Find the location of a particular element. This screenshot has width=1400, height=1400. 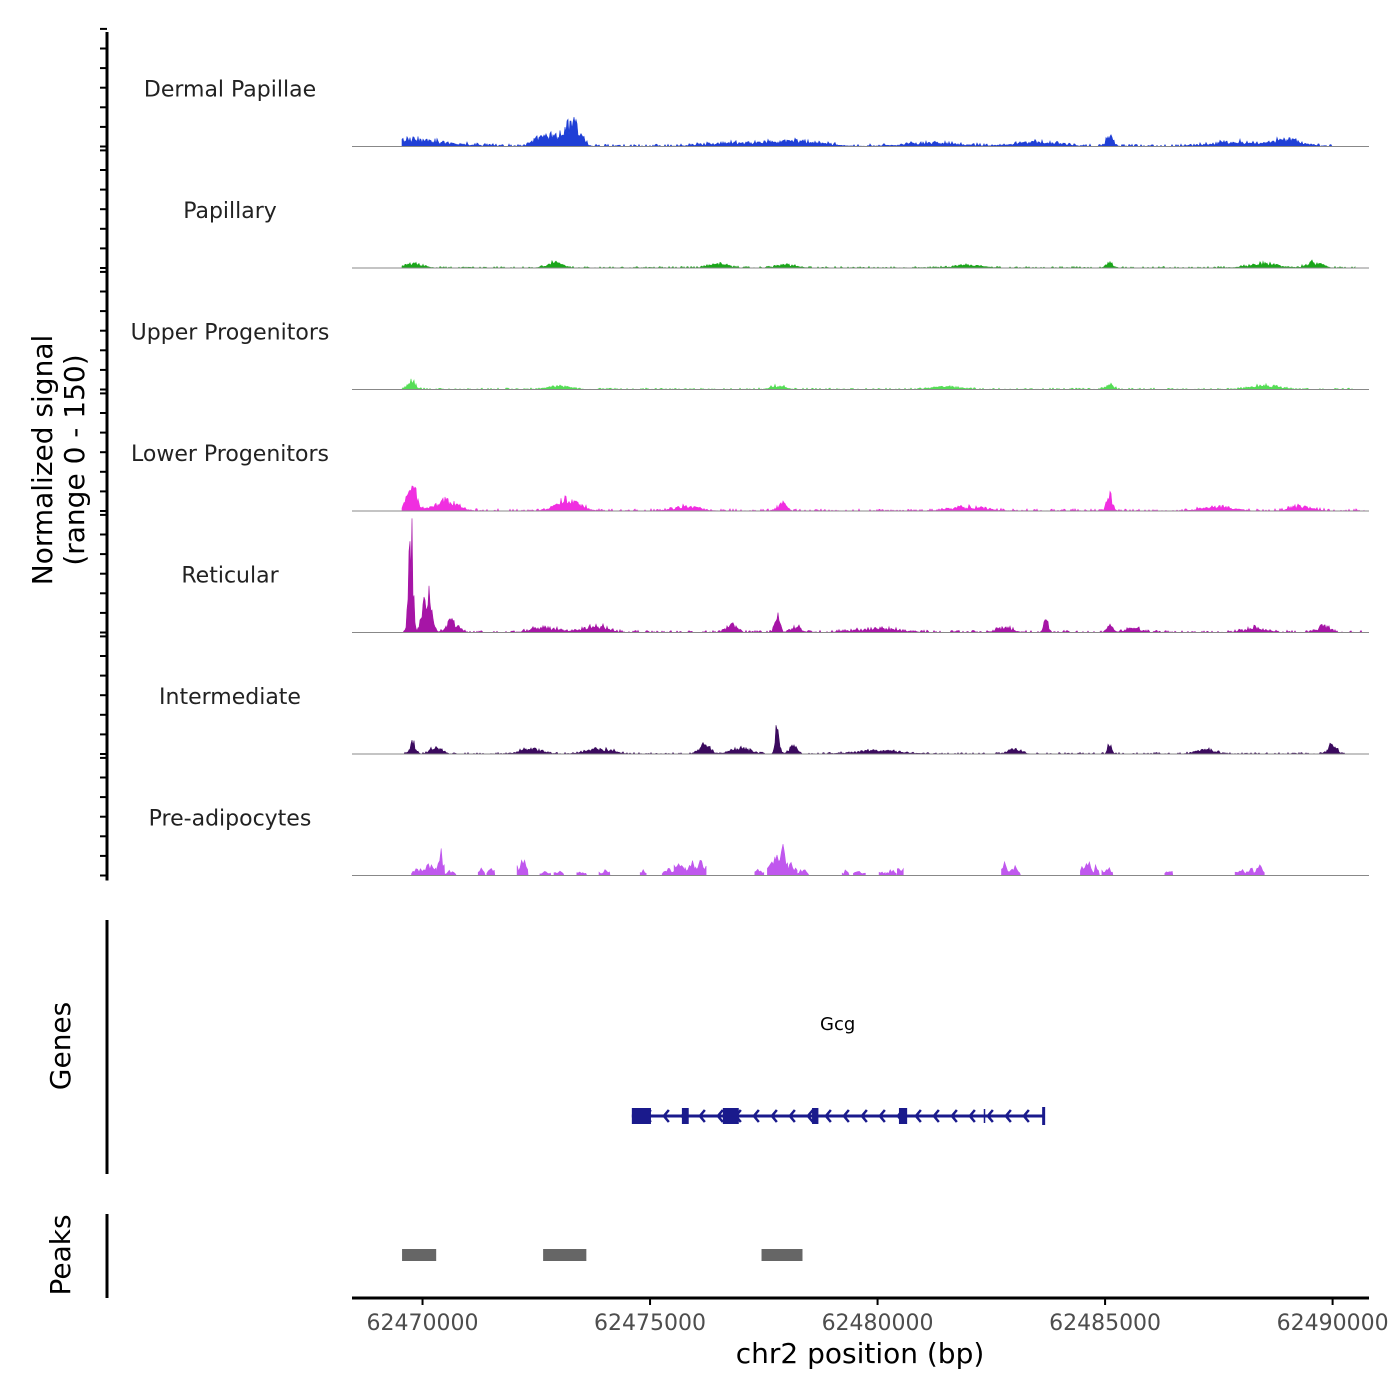

track-intermediate: Intermediate is located at coordinates (764, 720).